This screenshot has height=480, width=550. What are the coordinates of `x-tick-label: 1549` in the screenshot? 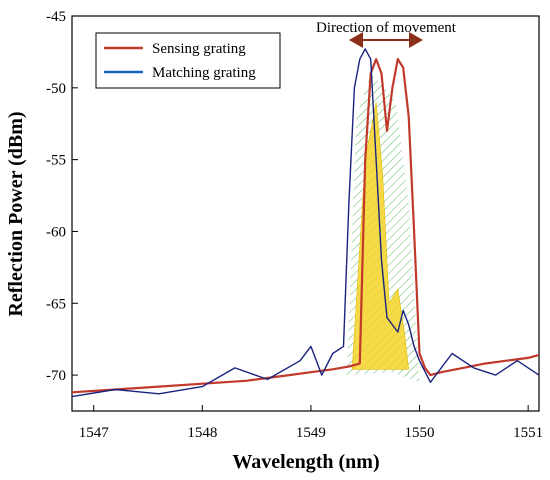 It's located at (311, 433).